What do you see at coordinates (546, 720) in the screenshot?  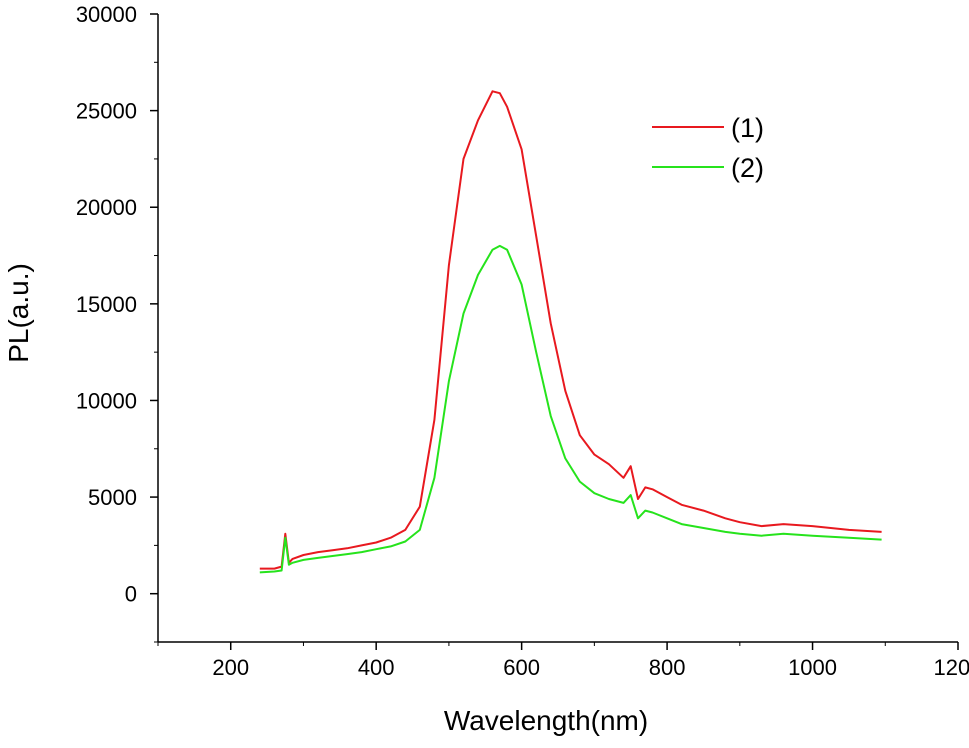 I see `x-axis-label: Wavelength(nm)` at bounding box center [546, 720].